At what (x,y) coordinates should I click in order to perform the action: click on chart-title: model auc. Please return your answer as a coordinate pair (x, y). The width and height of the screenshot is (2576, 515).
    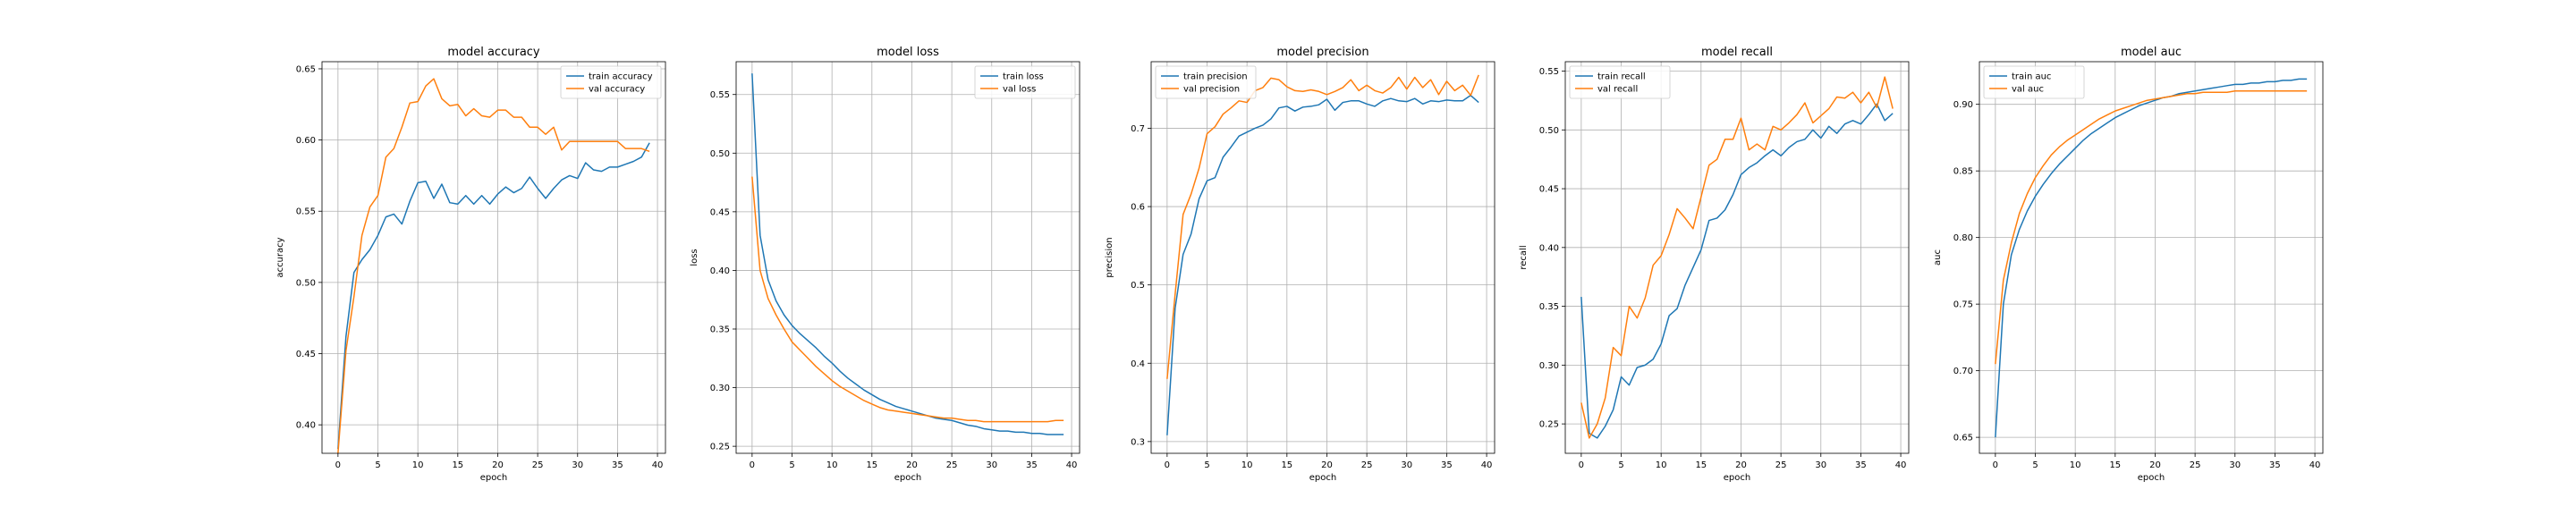
    Looking at the image, I should click on (2151, 52).